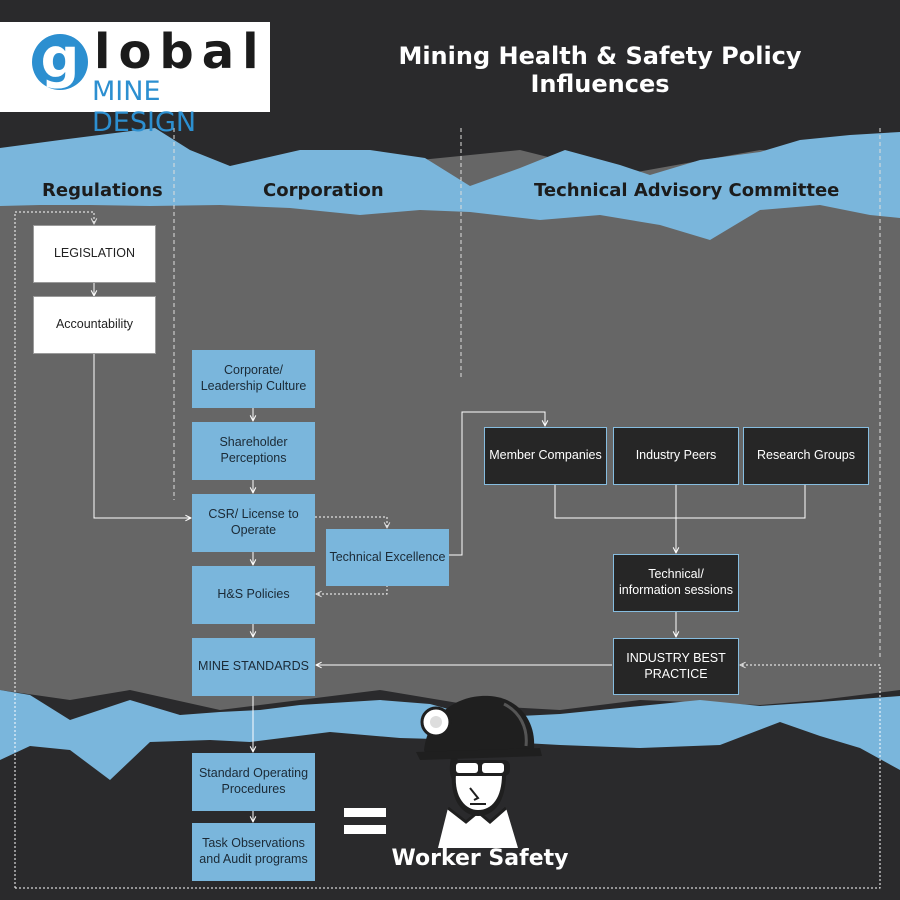 This screenshot has width=900, height=900. Describe the element at coordinates (253, 782) in the screenshot. I see `box-standard-operating-procedures: Standard Operating Procedures` at that location.